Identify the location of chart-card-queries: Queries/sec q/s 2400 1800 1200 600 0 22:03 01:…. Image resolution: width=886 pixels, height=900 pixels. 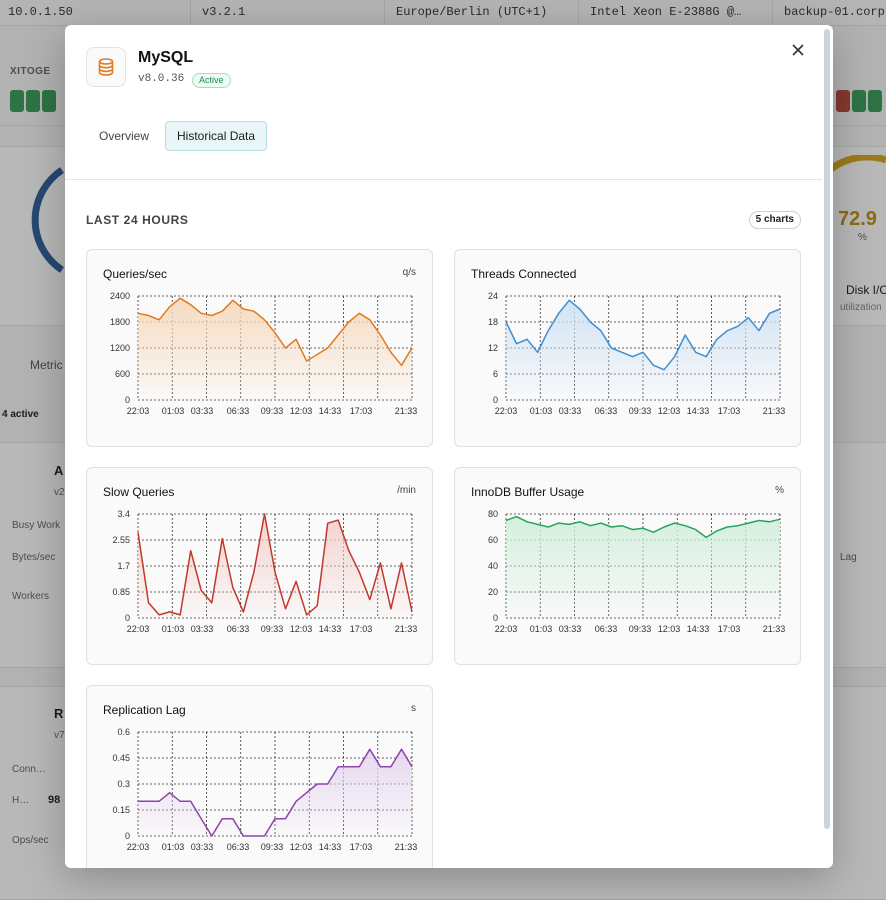
(259, 348).